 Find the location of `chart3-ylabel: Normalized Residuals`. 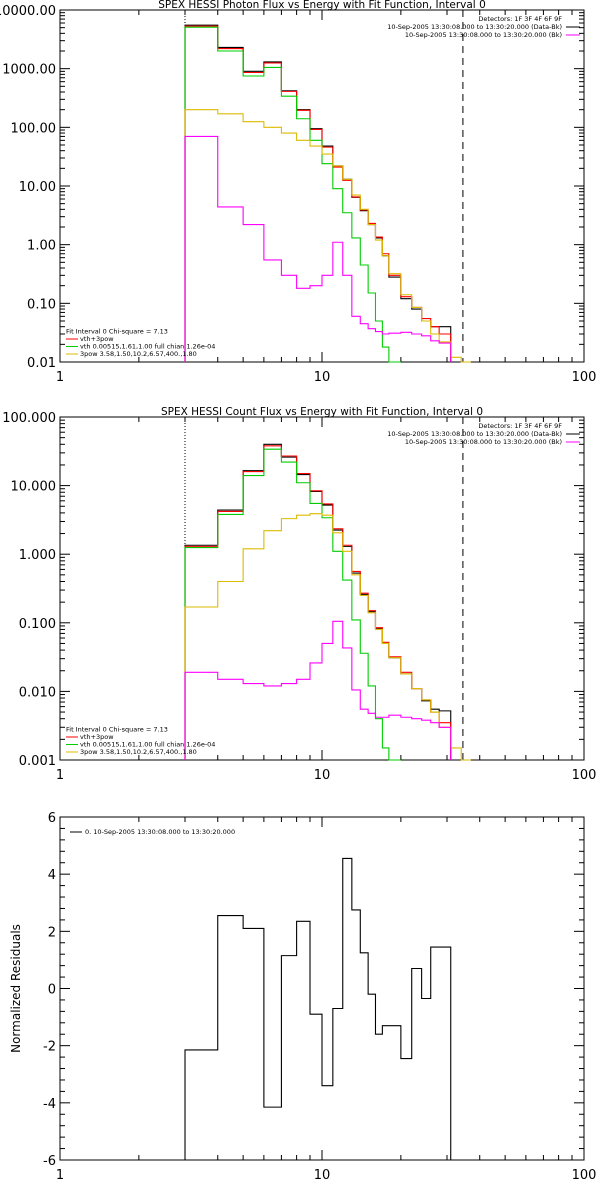

chart3-ylabel: Normalized Residuals is located at coordinates (16, 988).